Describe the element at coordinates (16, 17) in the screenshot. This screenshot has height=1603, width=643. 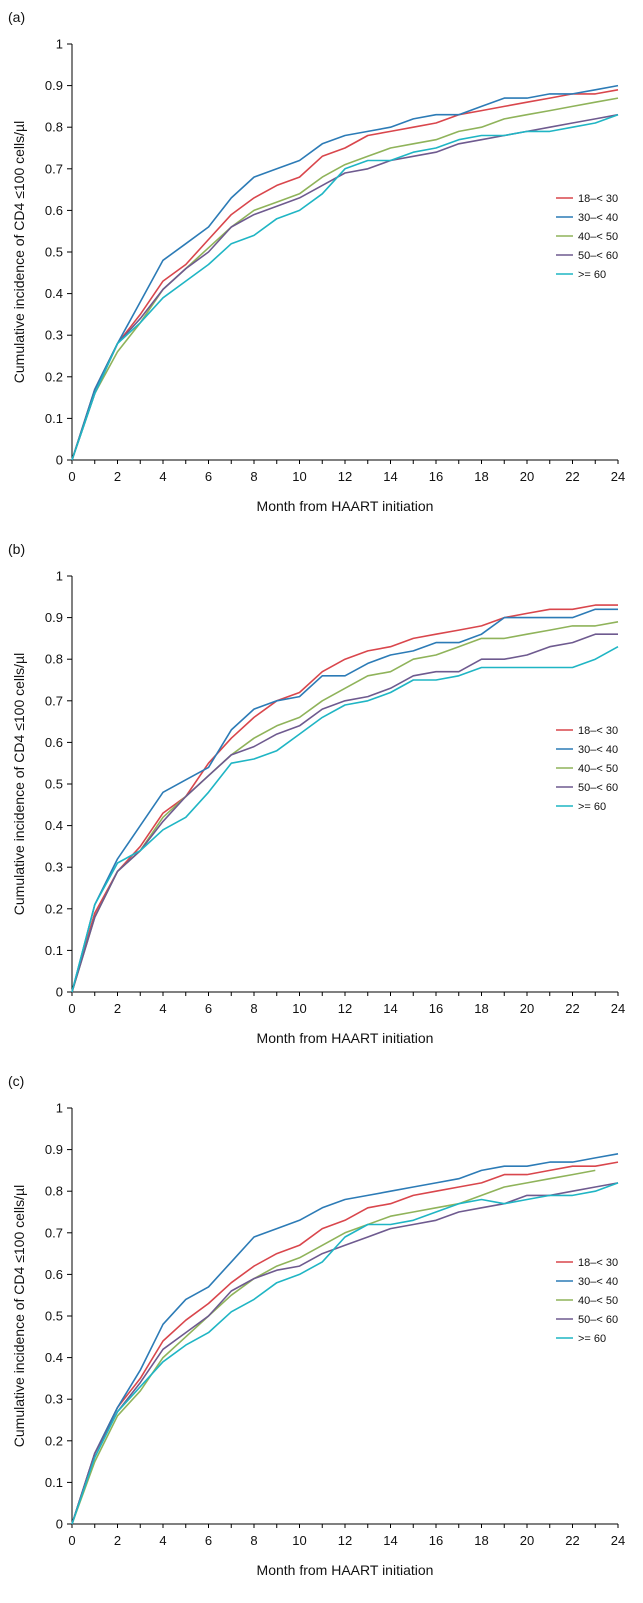
I see `panel-label: (a)` at that location.